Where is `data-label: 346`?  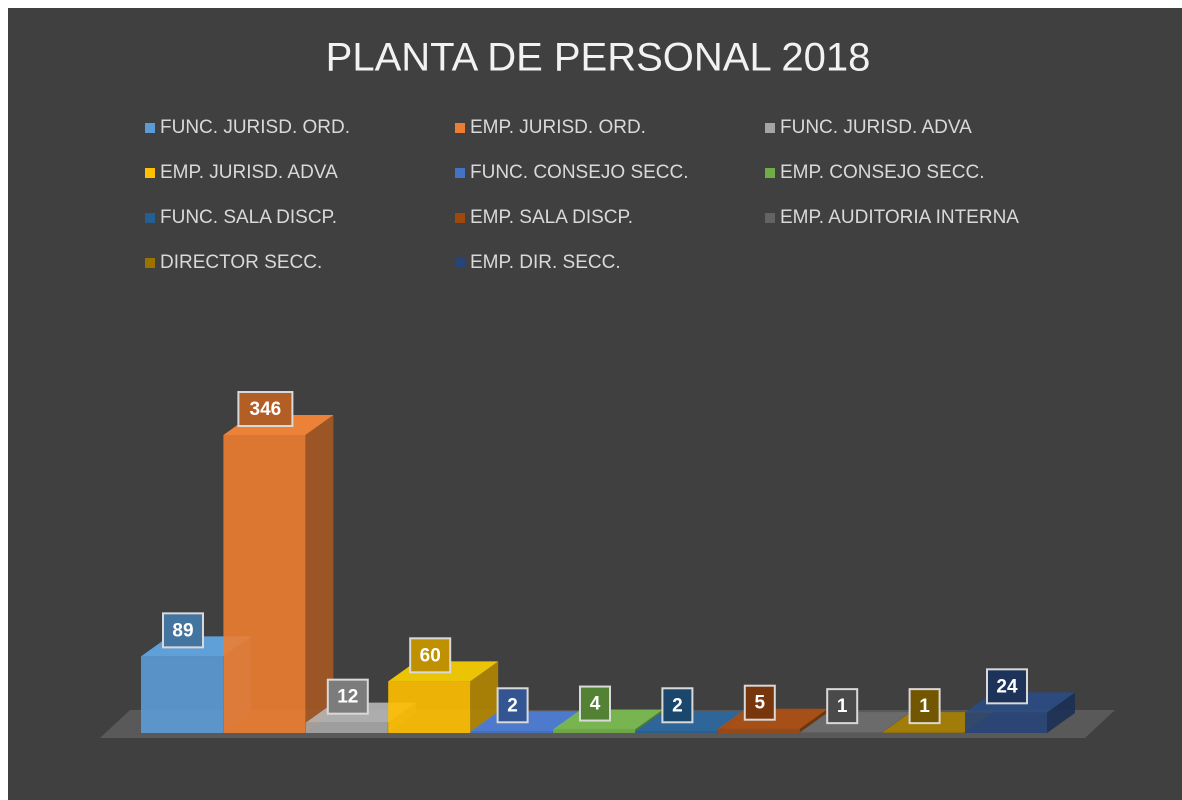 data-label: 346 is located at coordinates (266, 409).